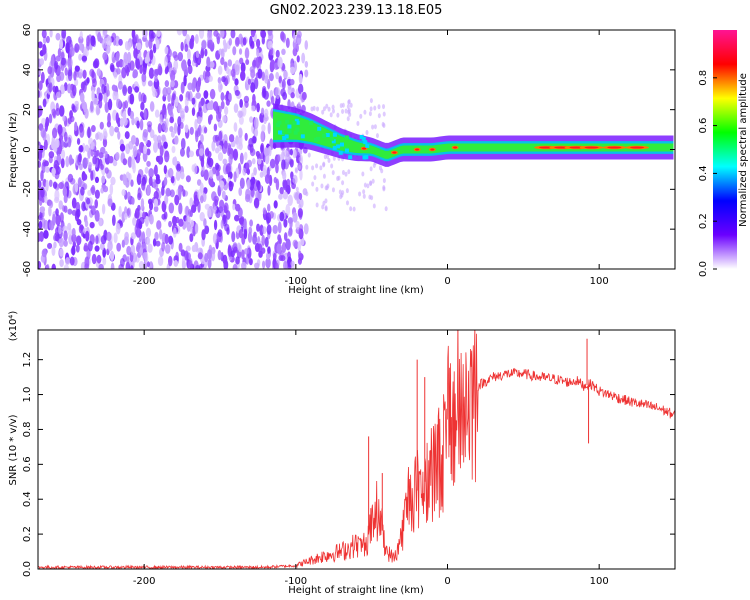 The image size is (750, 600). I want to click on snr-x-tick-label: 100, so click(599, 581).